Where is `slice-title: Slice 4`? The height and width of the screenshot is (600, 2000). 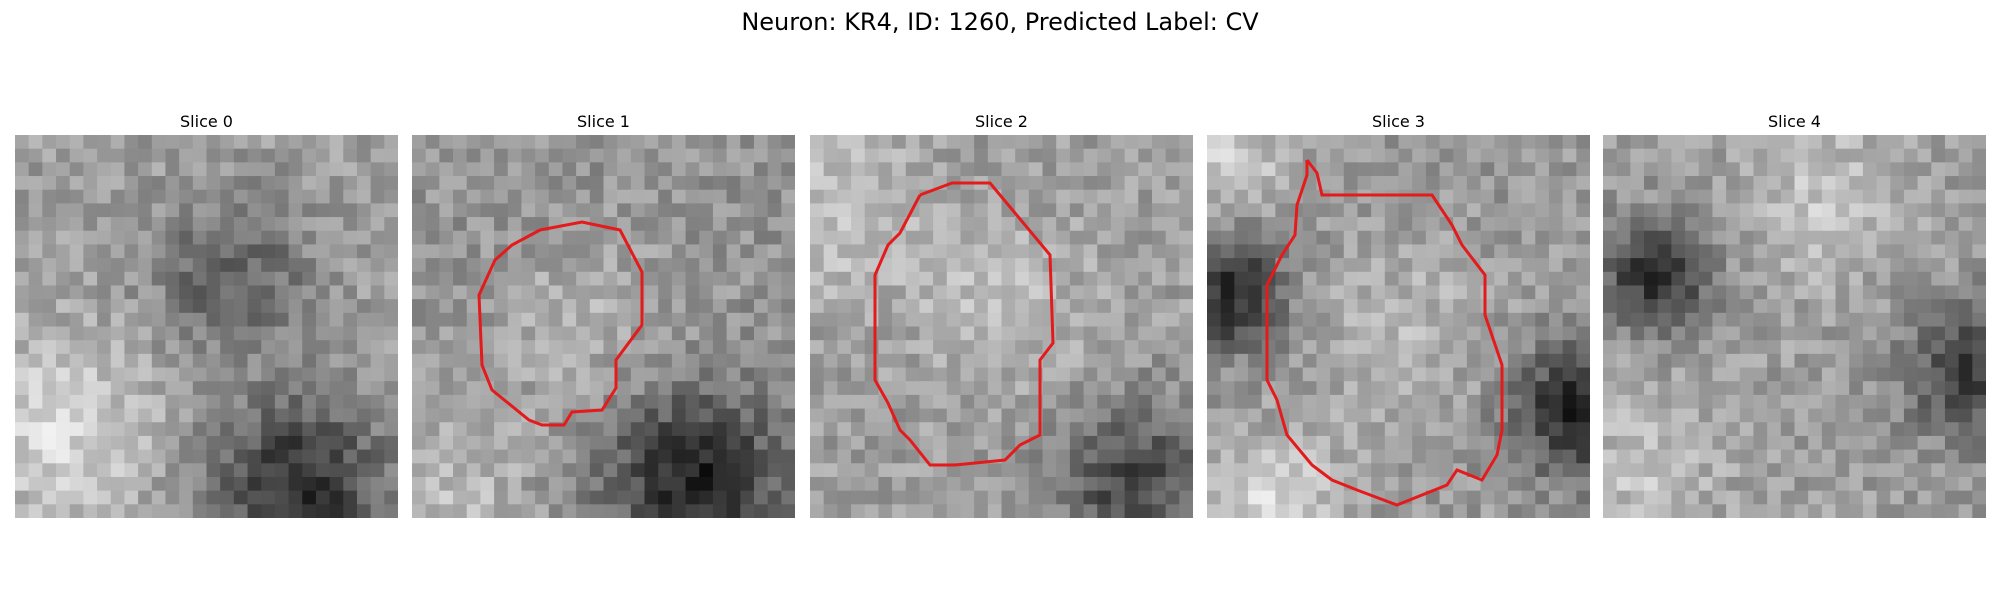 slice-title: Slice 4 is located at coordinates (1794, 121).